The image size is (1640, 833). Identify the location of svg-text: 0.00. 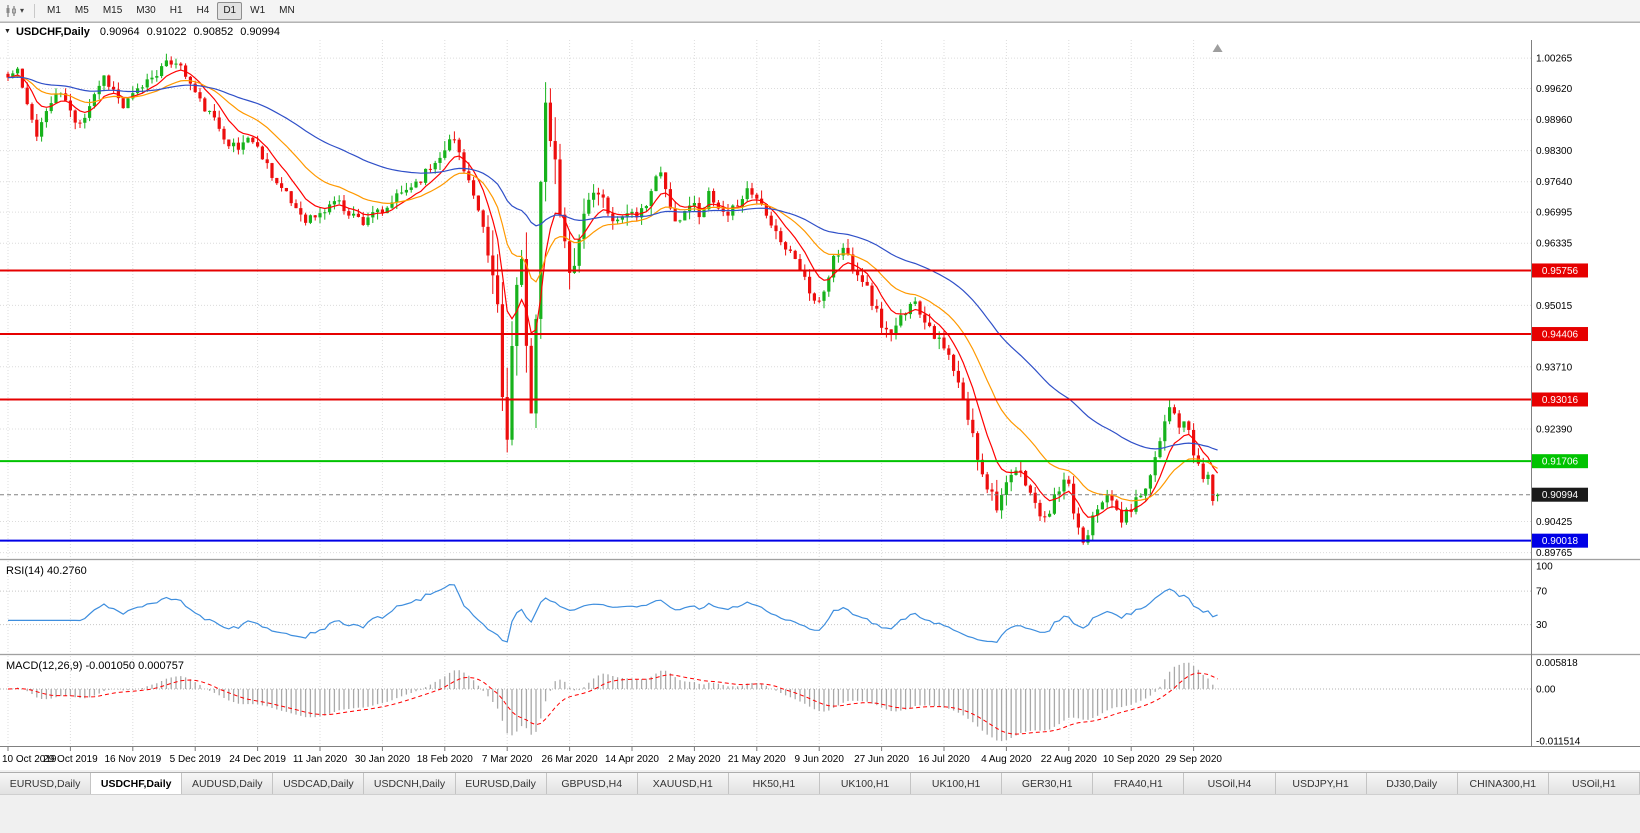
(1546, 690).